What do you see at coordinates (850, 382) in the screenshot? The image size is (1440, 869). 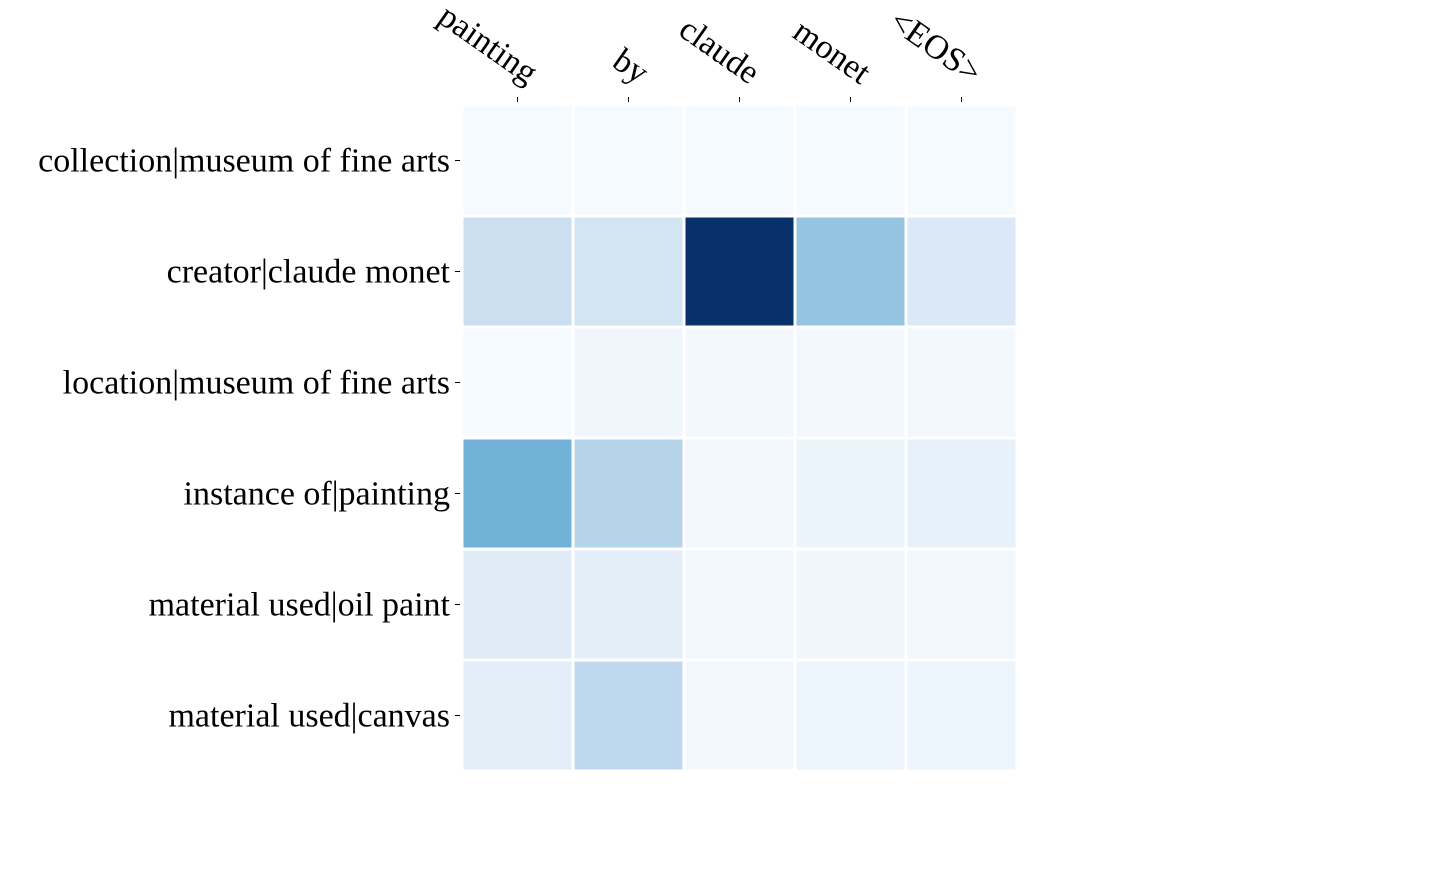 I see `heatmap-cell-r2-c3` at bounding box center [850, 382].